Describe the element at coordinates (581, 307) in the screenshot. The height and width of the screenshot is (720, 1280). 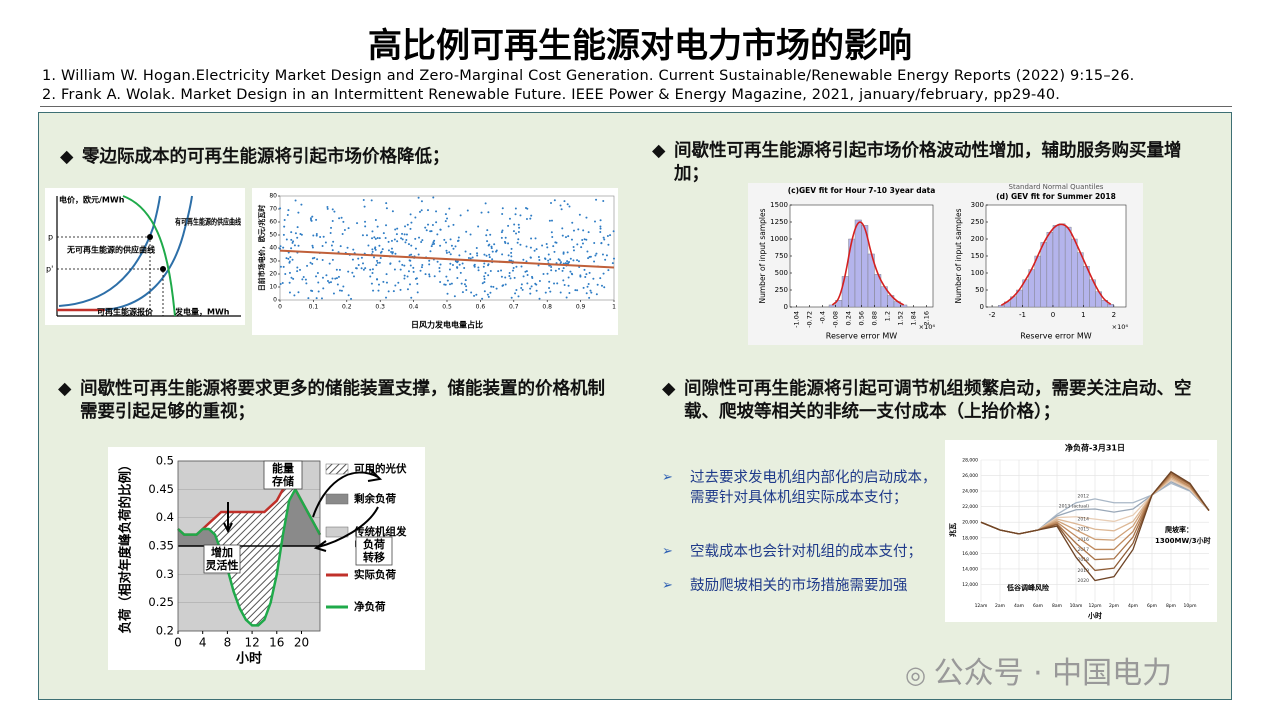
I see `x-tick-label: 0.9` at that location.